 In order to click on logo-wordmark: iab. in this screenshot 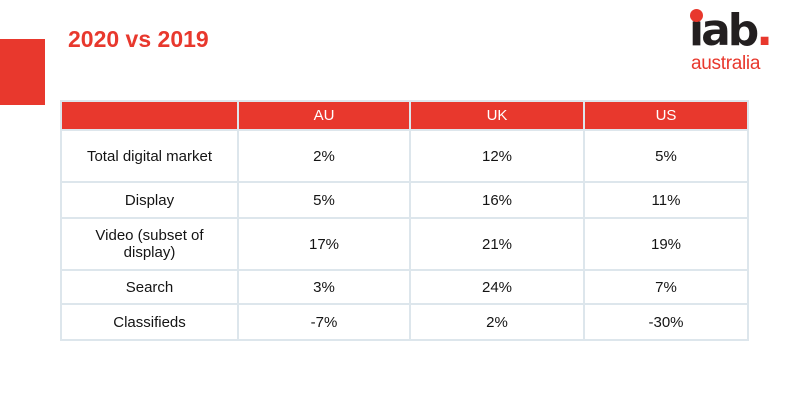, I will do `click(731, 31)`.